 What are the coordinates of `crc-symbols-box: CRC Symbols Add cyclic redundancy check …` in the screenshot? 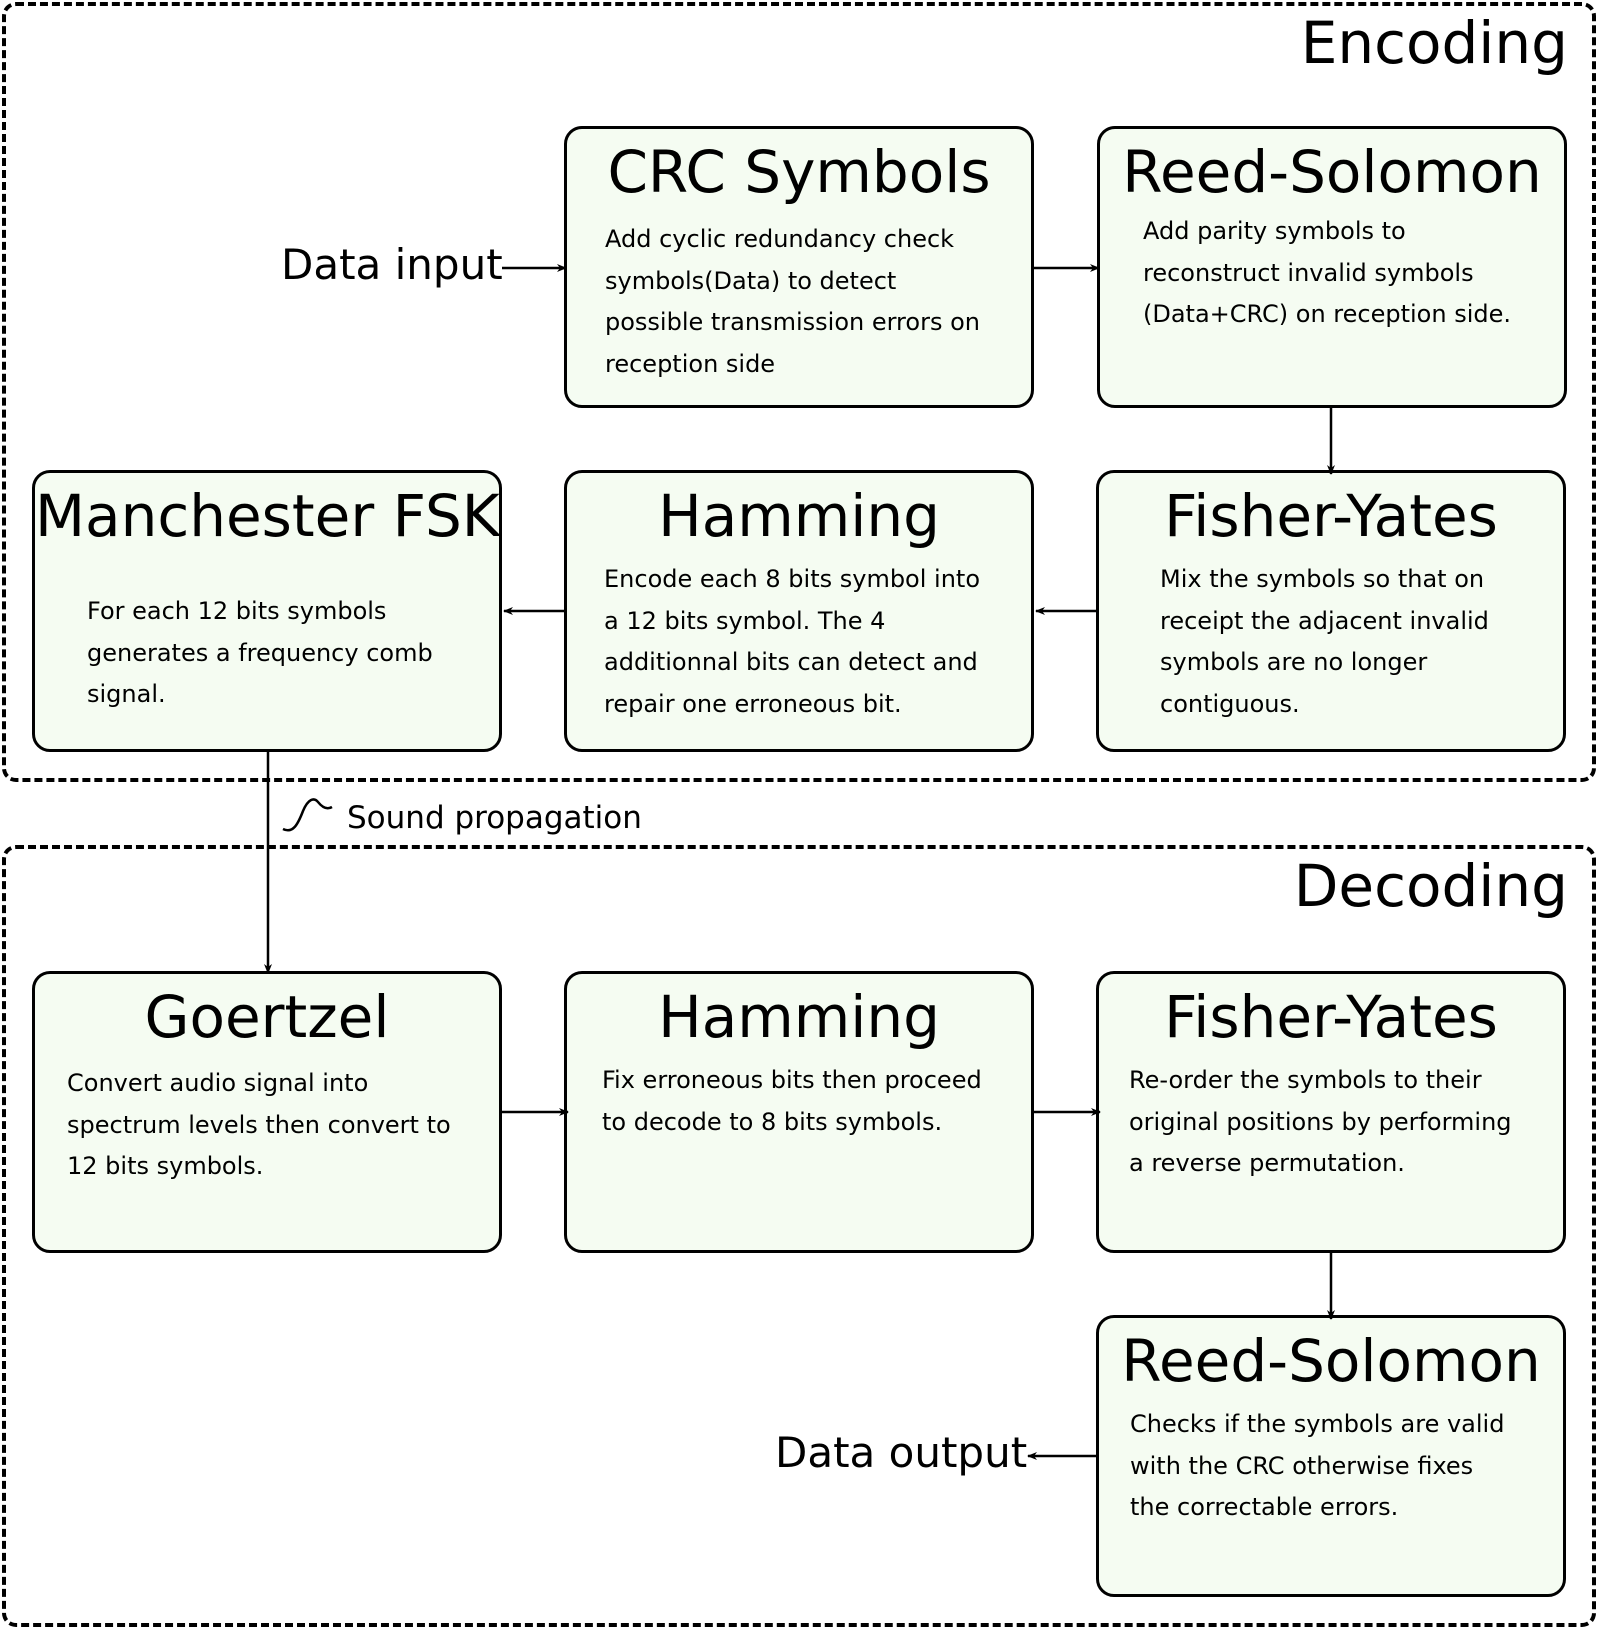 It's located at (799, 267).